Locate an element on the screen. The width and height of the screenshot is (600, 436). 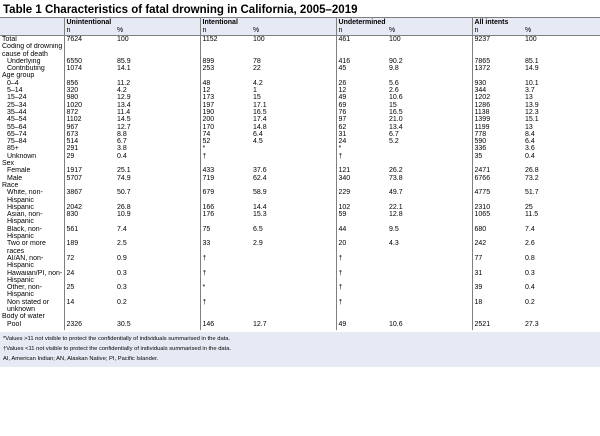
cell-count: 74 is located at coordinates (225, 134).